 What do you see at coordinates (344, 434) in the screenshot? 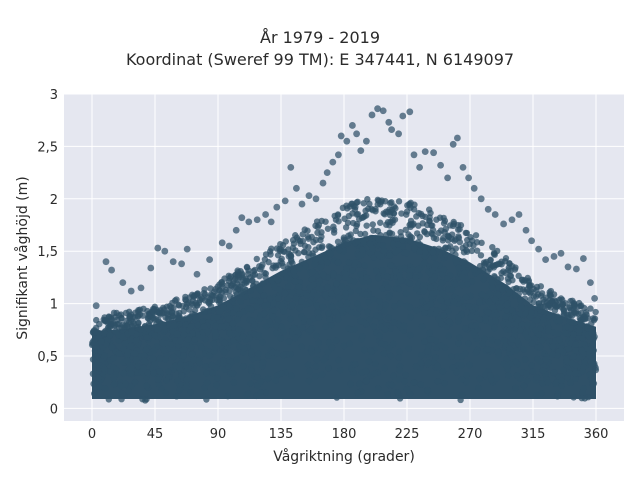
I see `x-tick-label: 180` at bounding box center [344, 434].